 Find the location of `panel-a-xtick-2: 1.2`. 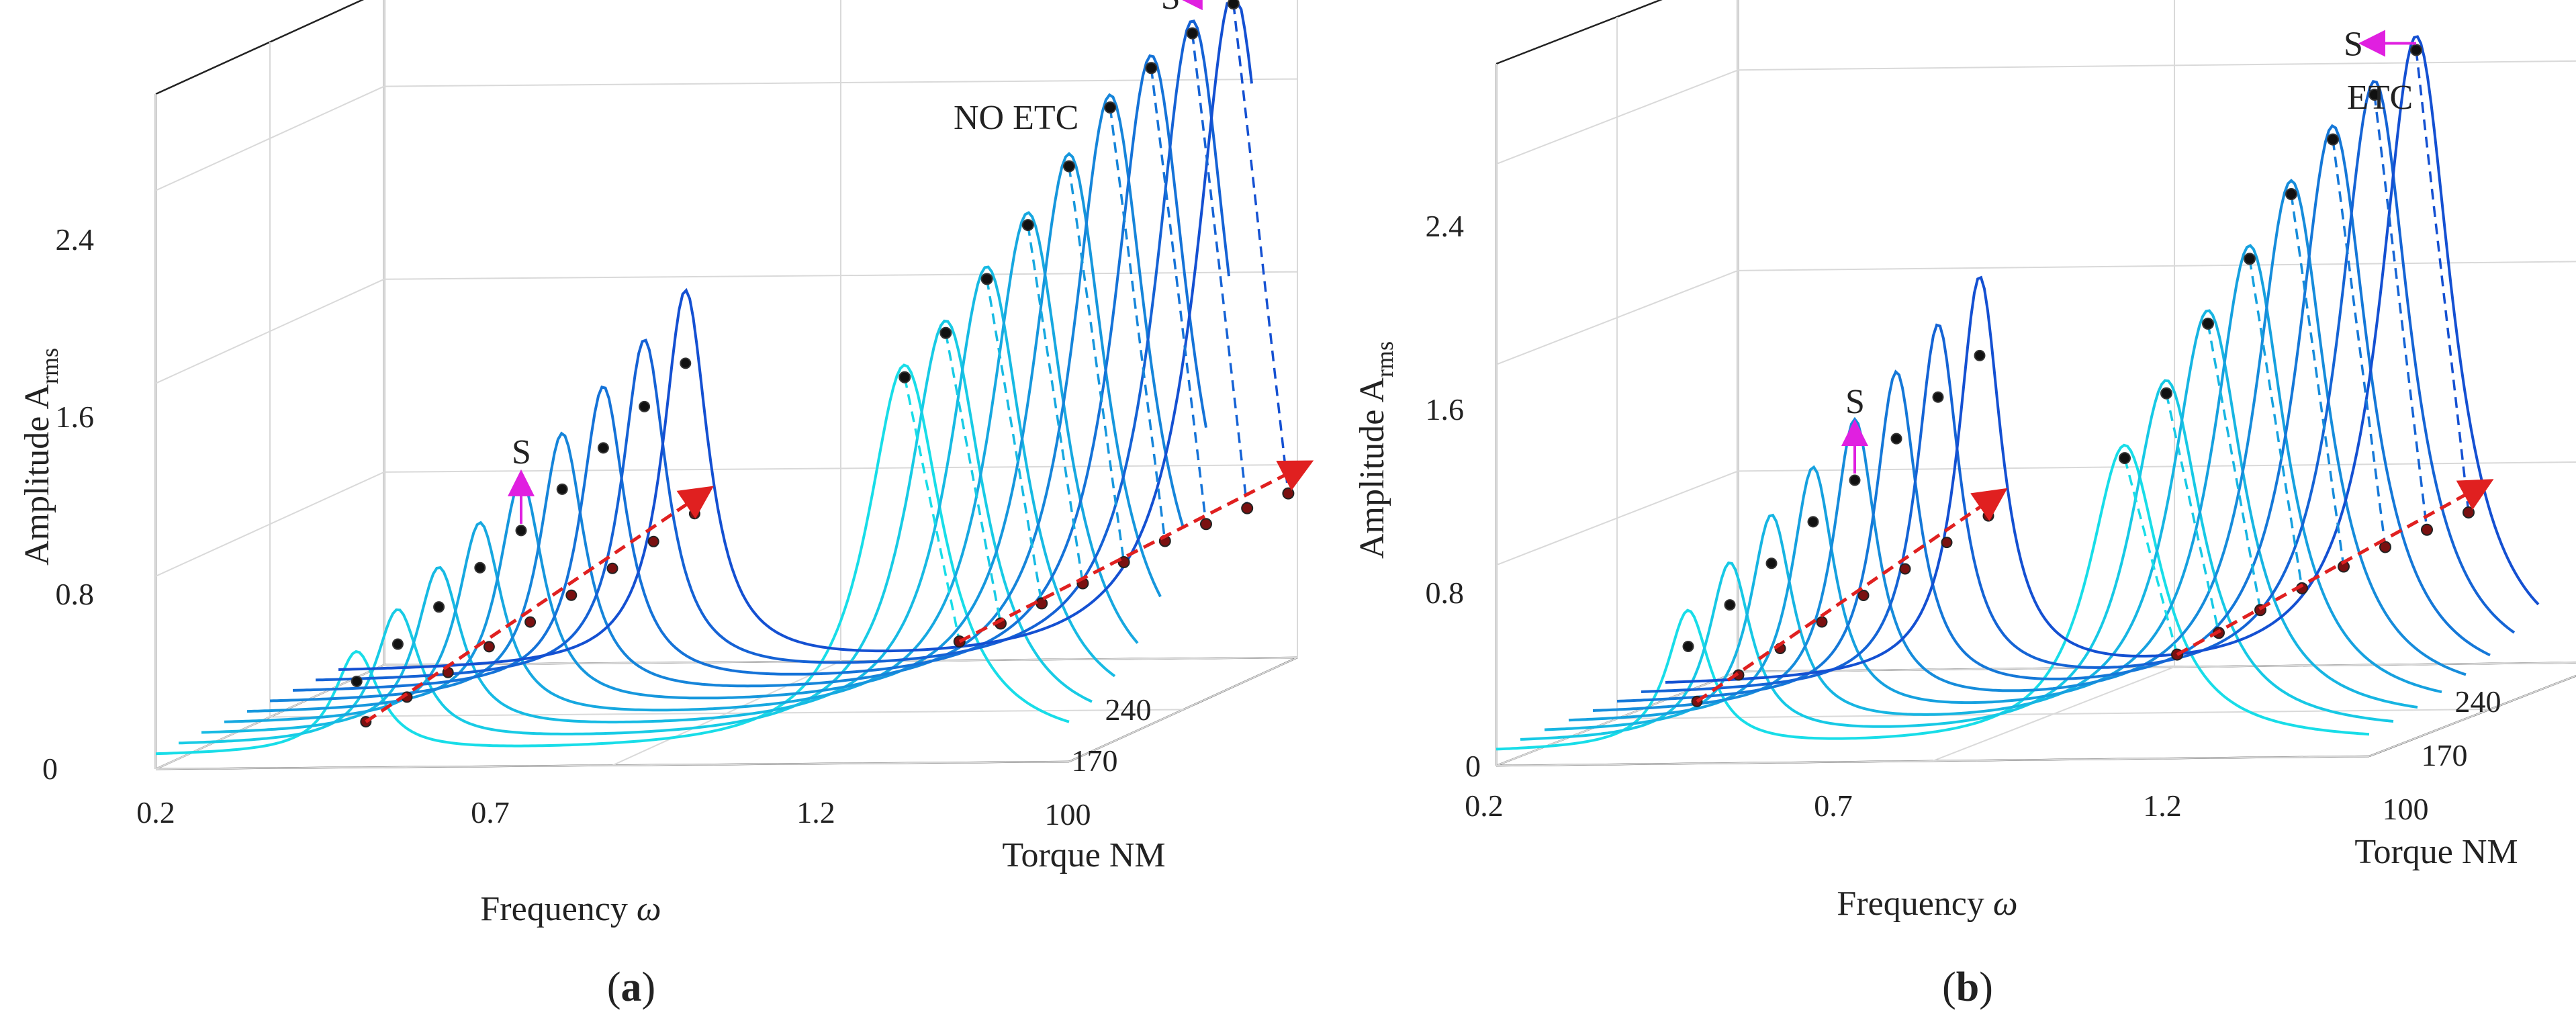

panel-a-xtick-2: 1.2 is located at coordinates (815, 812).